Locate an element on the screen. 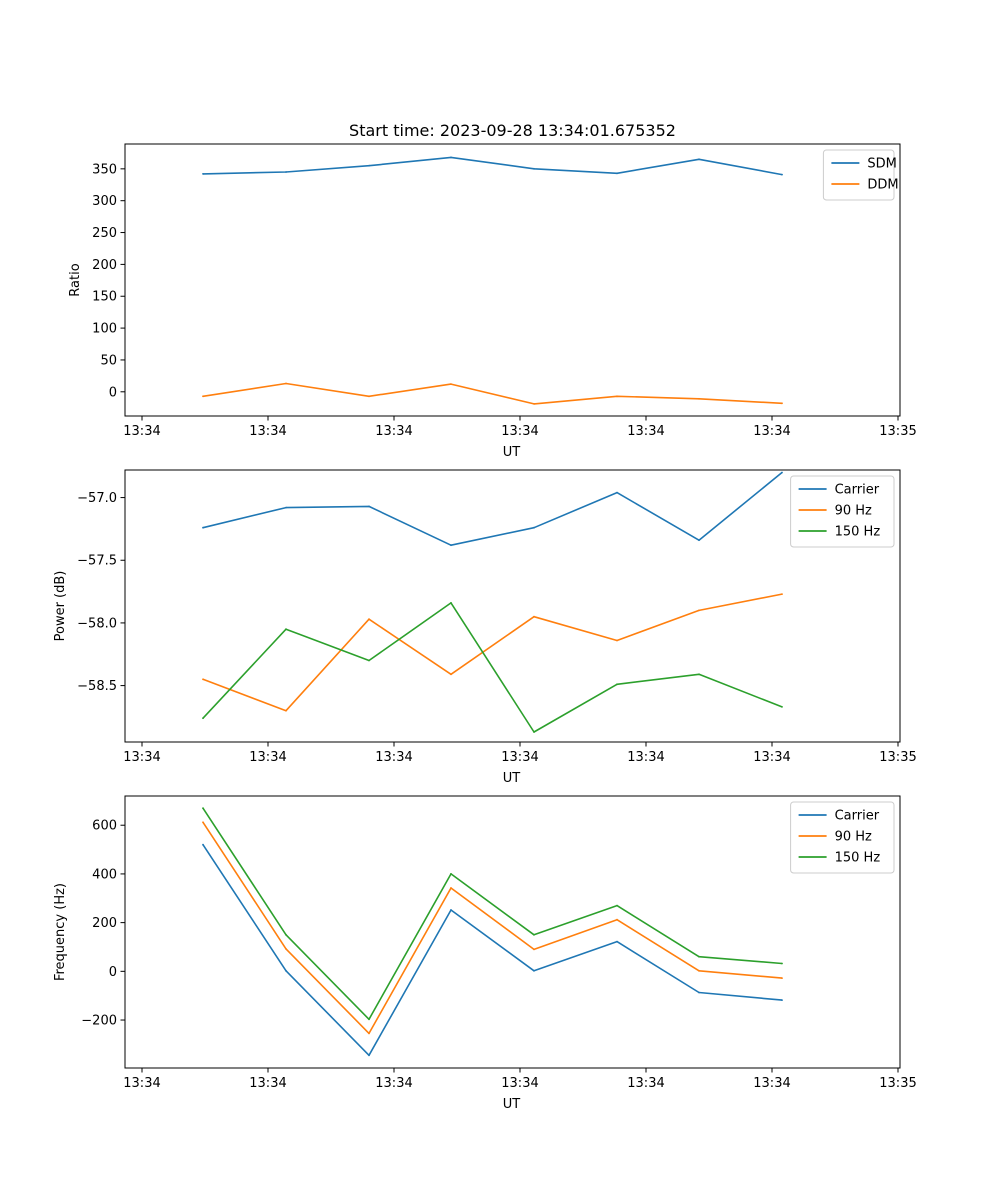 The height and width of the screenshot is (1200, 1000). y-tick-label: −57.5 is located at coordinates (97, 561).